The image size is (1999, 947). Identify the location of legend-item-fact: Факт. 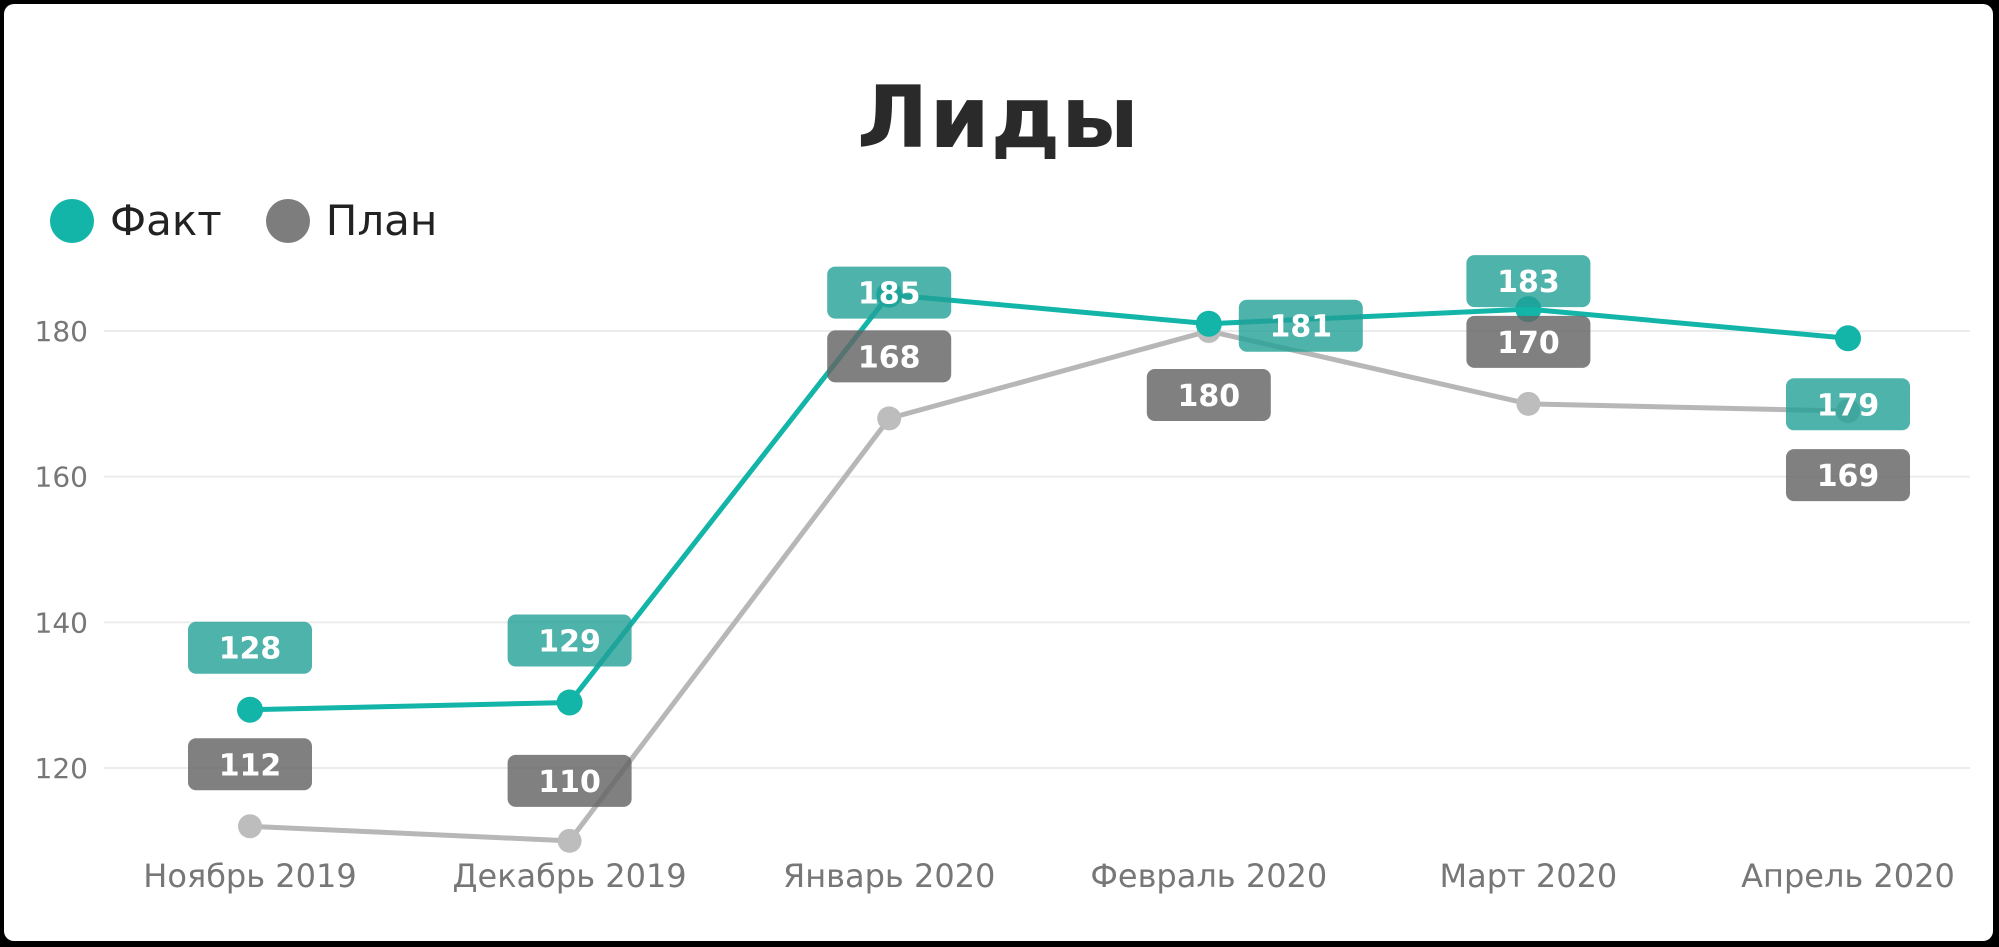
(136, 220).